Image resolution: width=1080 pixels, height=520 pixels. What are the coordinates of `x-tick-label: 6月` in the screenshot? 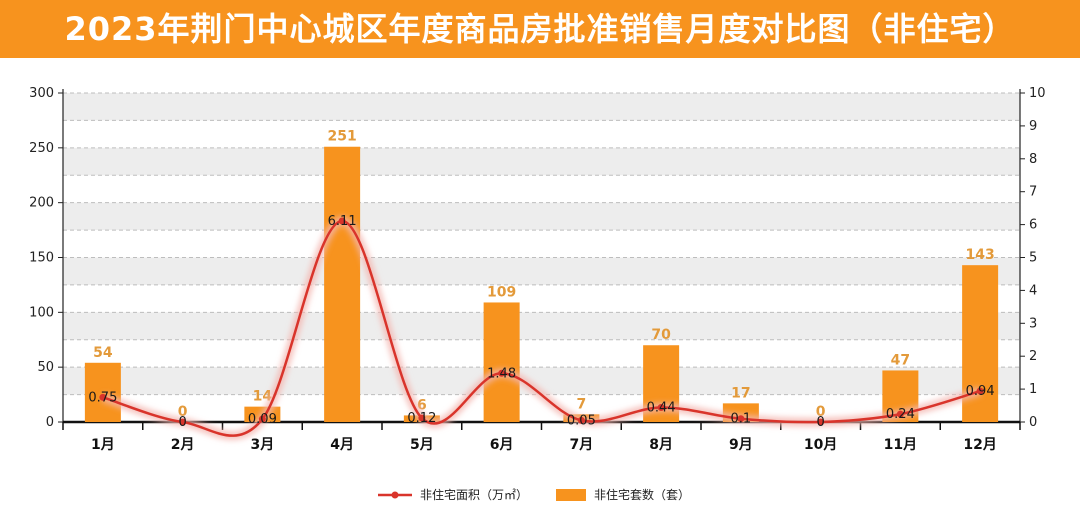 It's located at (502, 445).